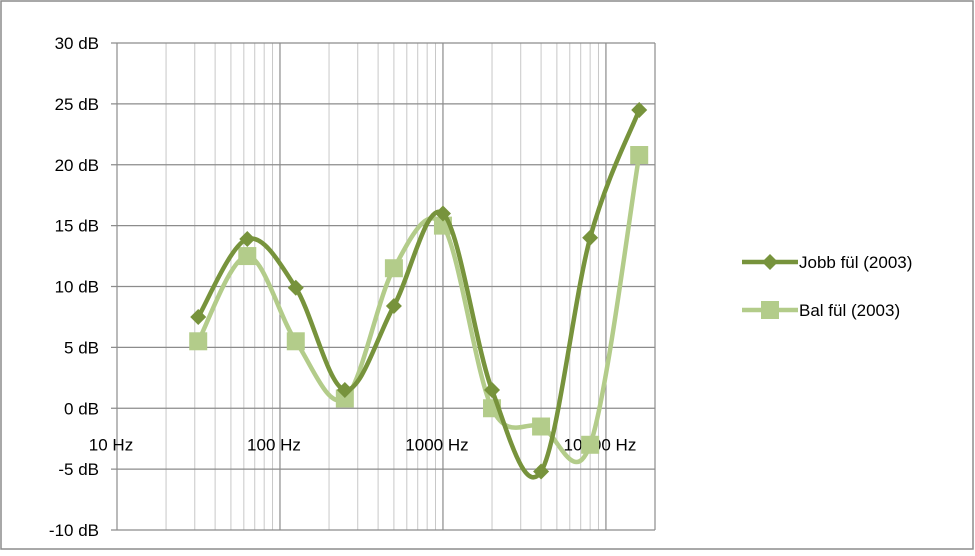  What do you see at coordinates (827, 286) in the screenshot?
I see `legend: Jobb fül (2003) Bal fül (2003)` at bounding box center [827, 286].